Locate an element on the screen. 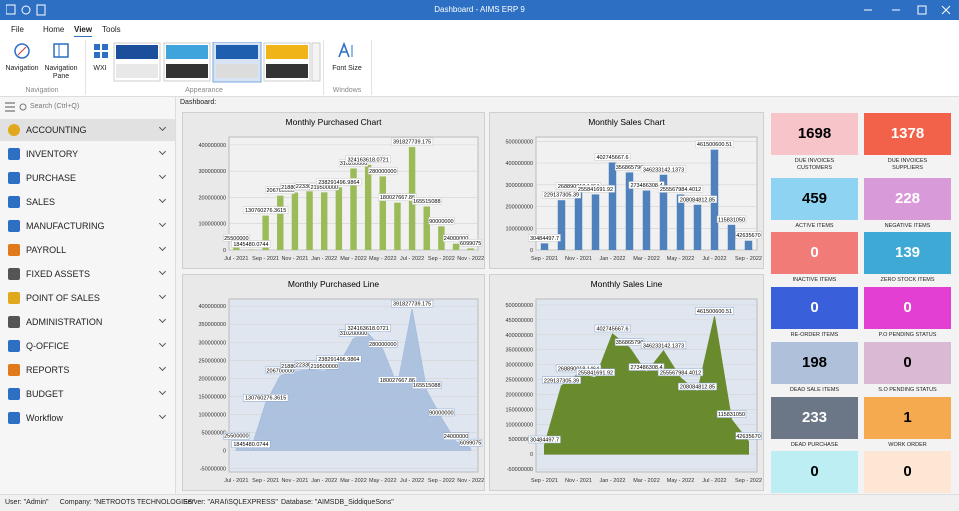  ribbon-group-label: Appearance is located at coordinates (204, 90).